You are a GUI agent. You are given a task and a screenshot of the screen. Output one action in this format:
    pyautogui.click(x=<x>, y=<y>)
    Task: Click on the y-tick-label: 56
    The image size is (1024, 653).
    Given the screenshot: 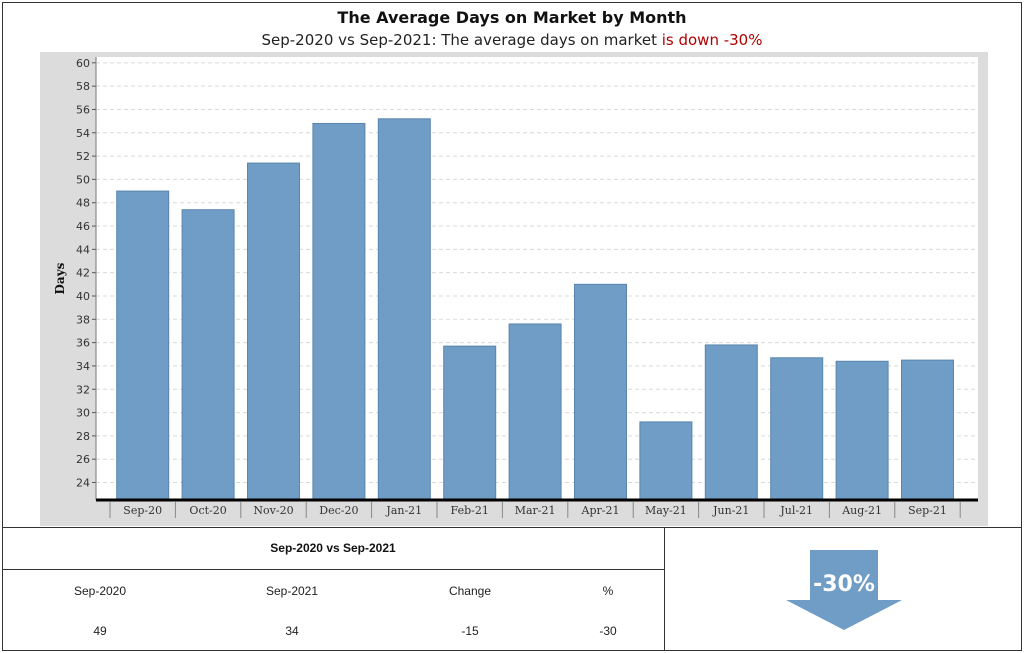 What is the action you would take?
    pyautogui.click(x=83, y=109)
    